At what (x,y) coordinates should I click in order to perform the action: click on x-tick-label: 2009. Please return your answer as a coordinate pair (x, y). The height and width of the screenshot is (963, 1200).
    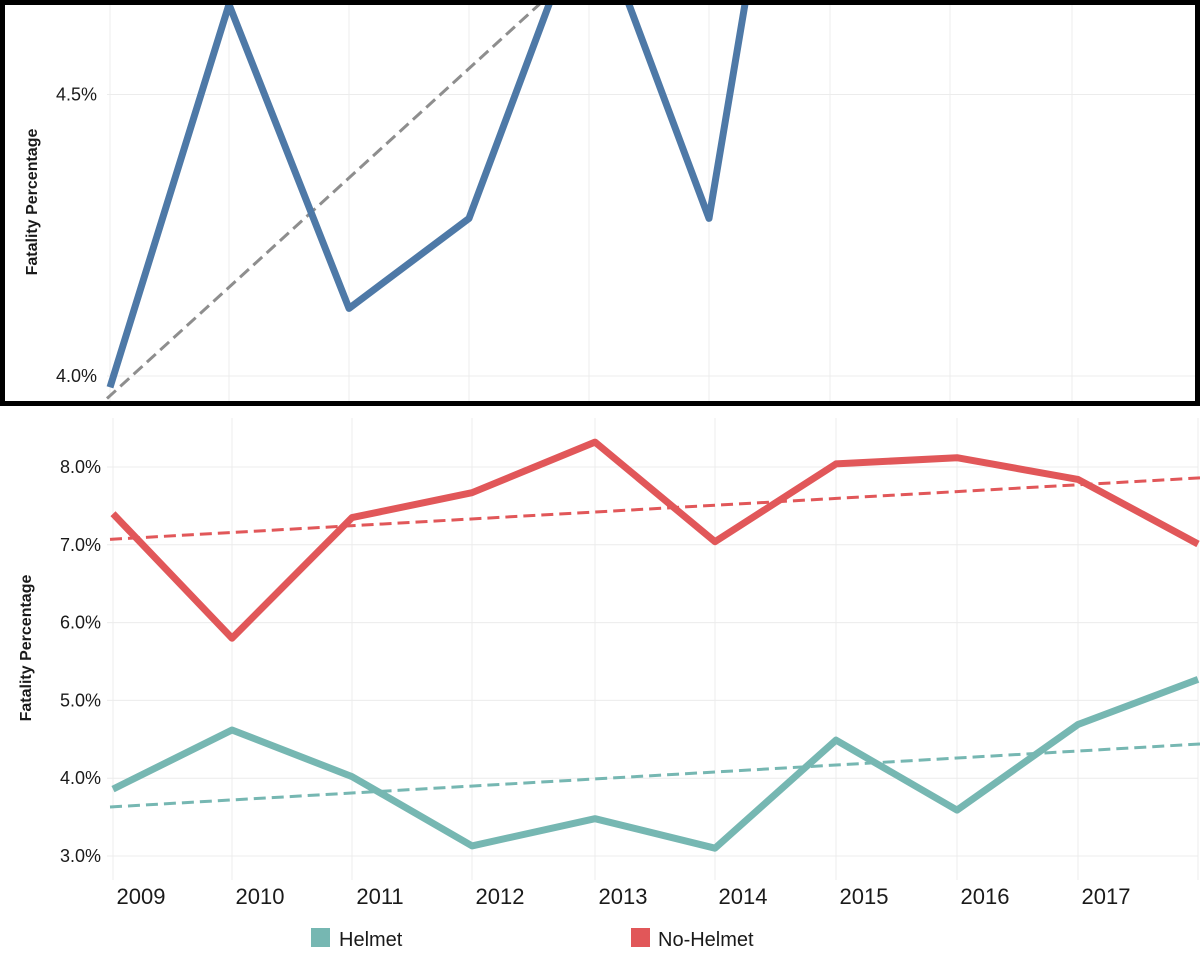
    Looking at the image, I should click on (141, 896).